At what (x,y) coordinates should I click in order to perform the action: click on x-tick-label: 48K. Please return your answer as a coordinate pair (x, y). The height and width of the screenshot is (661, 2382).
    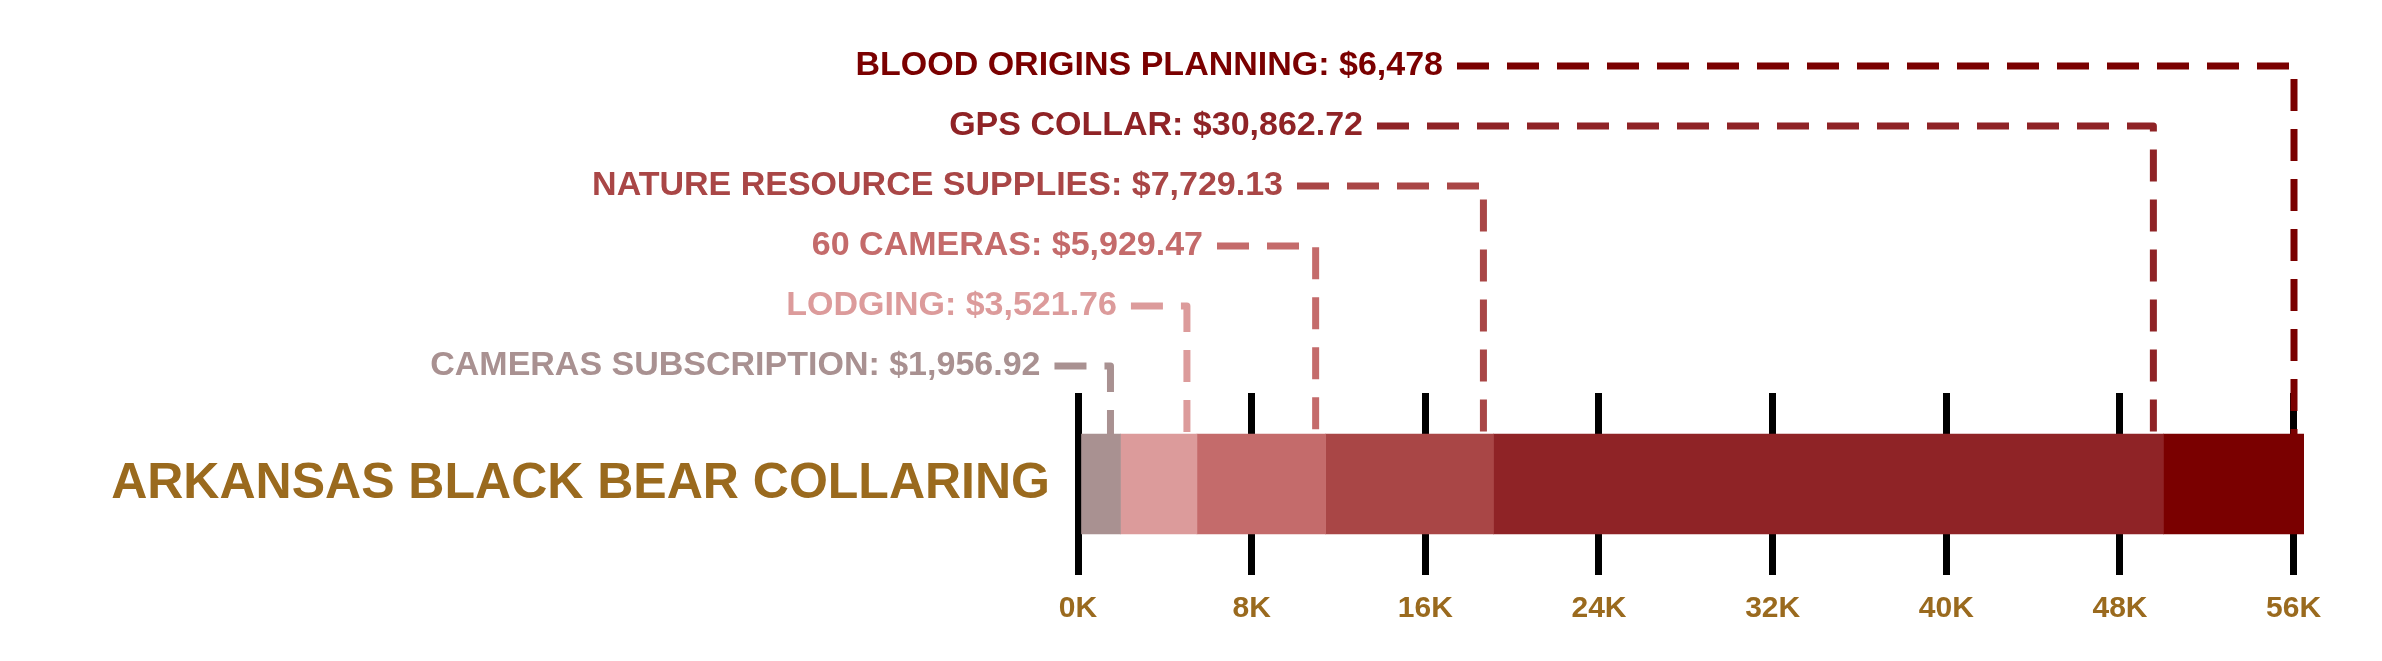
    Looking at the image, I should click on (2120, 607).